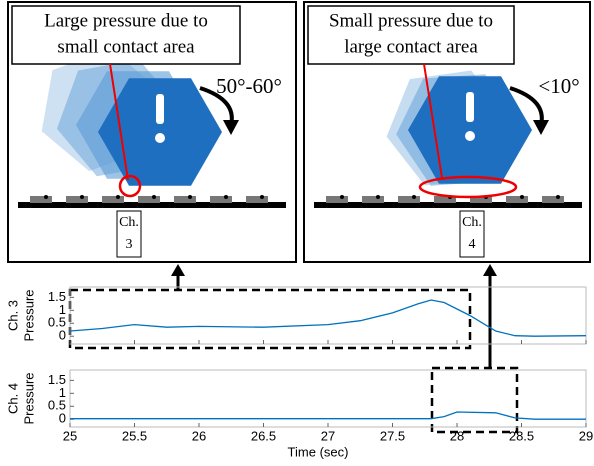  I want to click on channel-label: 4, so click(472, 244).